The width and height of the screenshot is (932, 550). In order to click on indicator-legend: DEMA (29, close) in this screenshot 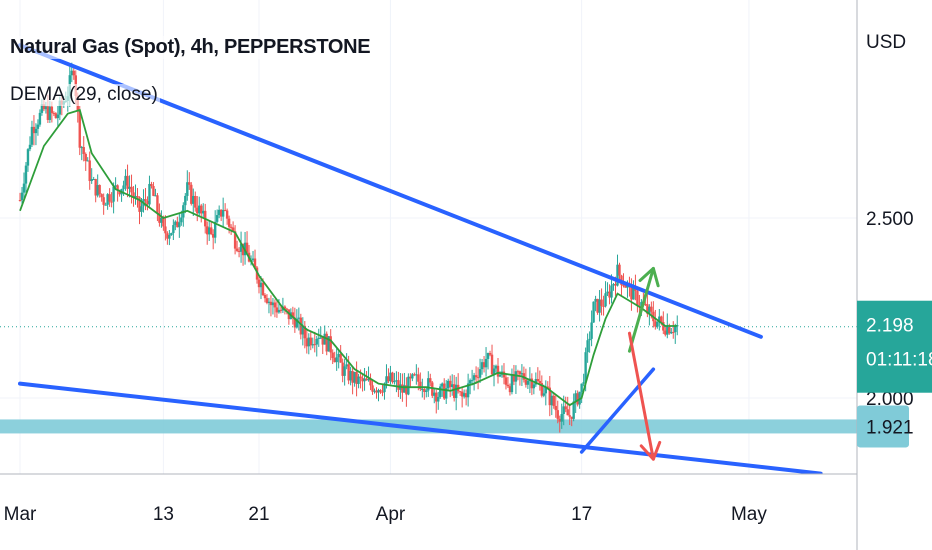, I will do `click(84, 95)`.